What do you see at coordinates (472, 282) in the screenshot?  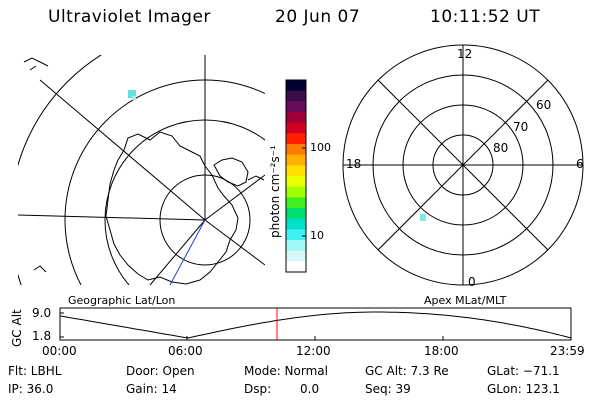 I see `mlt-label-0: 0` at bounding box center [472, 282].